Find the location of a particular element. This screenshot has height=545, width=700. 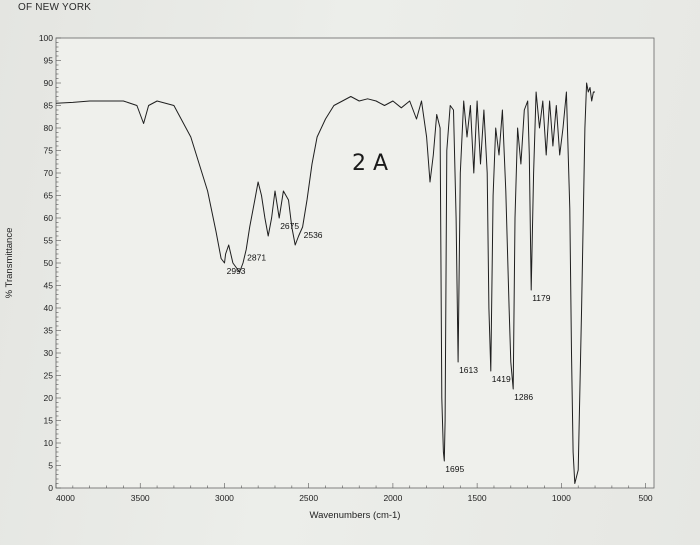

x-axis-title: Wavenumbers (cm-1) is located at coordinates (355, 515).